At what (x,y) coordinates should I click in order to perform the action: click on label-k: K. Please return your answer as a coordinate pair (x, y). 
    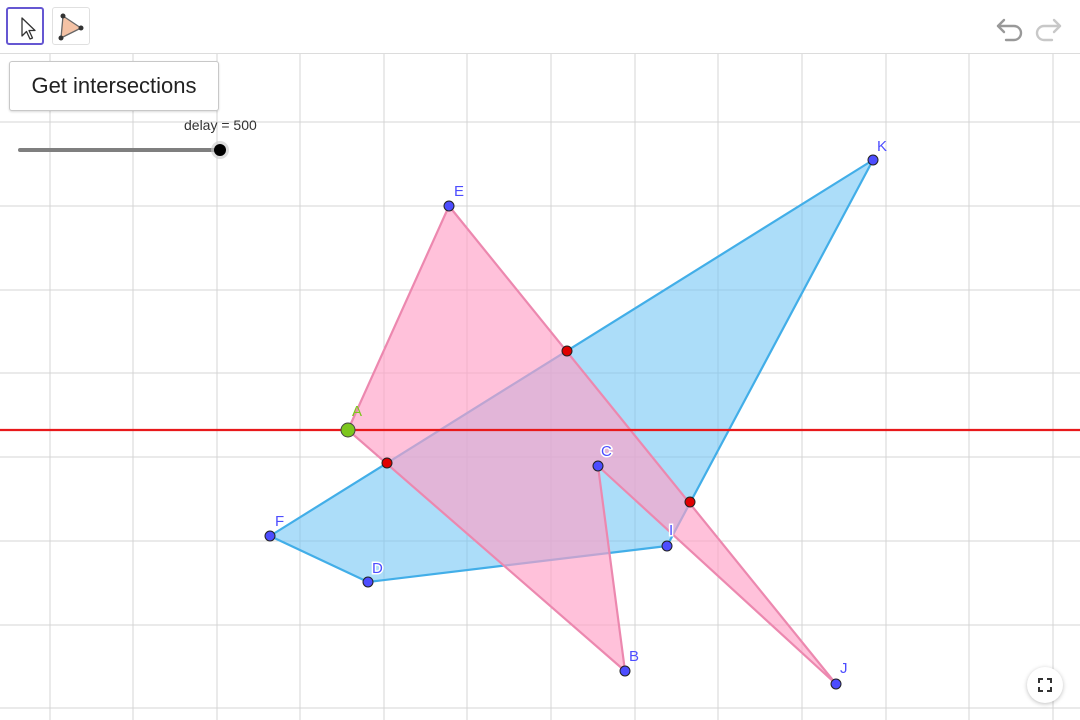
    Looking at the image, I should click on (882, 146).